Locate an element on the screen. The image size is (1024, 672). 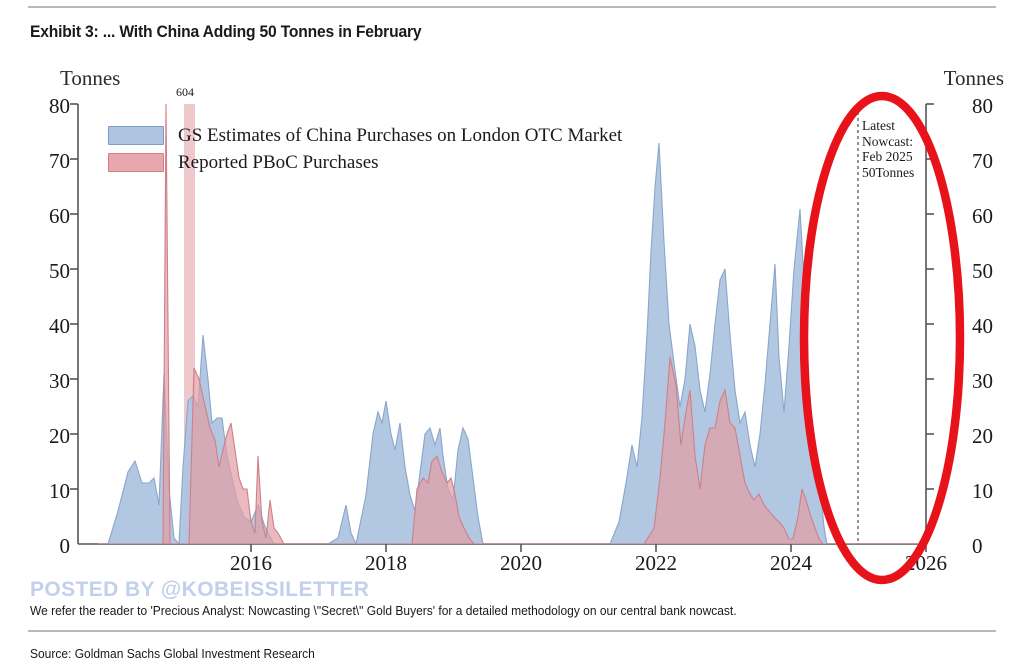
nowcast-line-3: Feb 2025 is located at coordinates (887, 156).